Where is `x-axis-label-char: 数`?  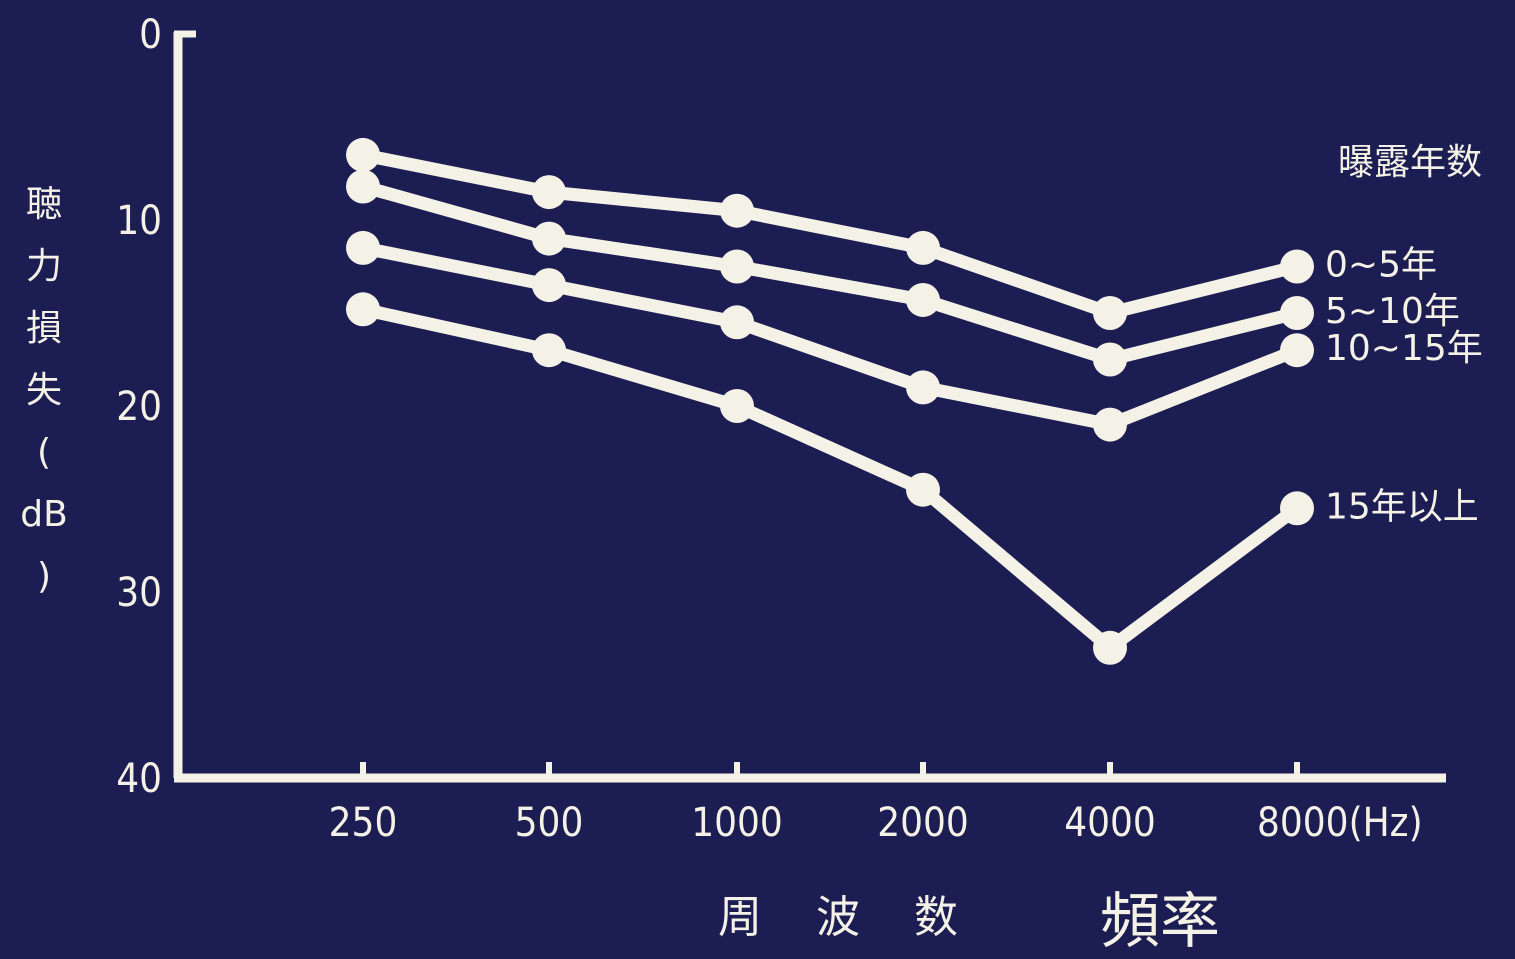 x-axis-label-char: 数 is located at coordinates (936, 917).